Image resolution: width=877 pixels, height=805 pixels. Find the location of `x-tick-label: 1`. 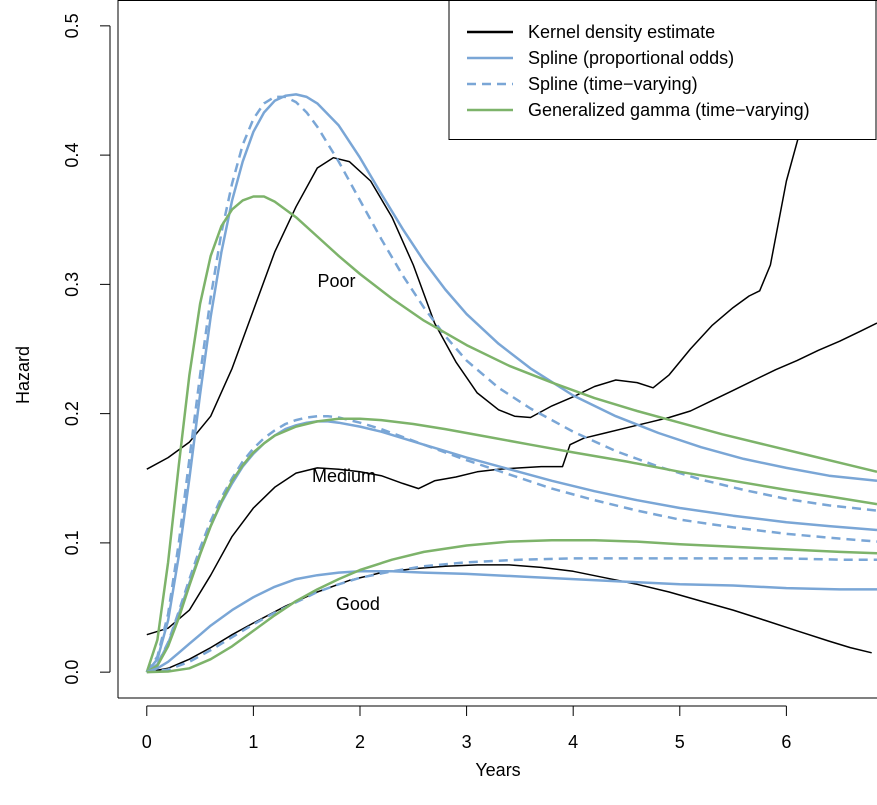

x-tick-label: 1 is located at coordinates (253, 742).